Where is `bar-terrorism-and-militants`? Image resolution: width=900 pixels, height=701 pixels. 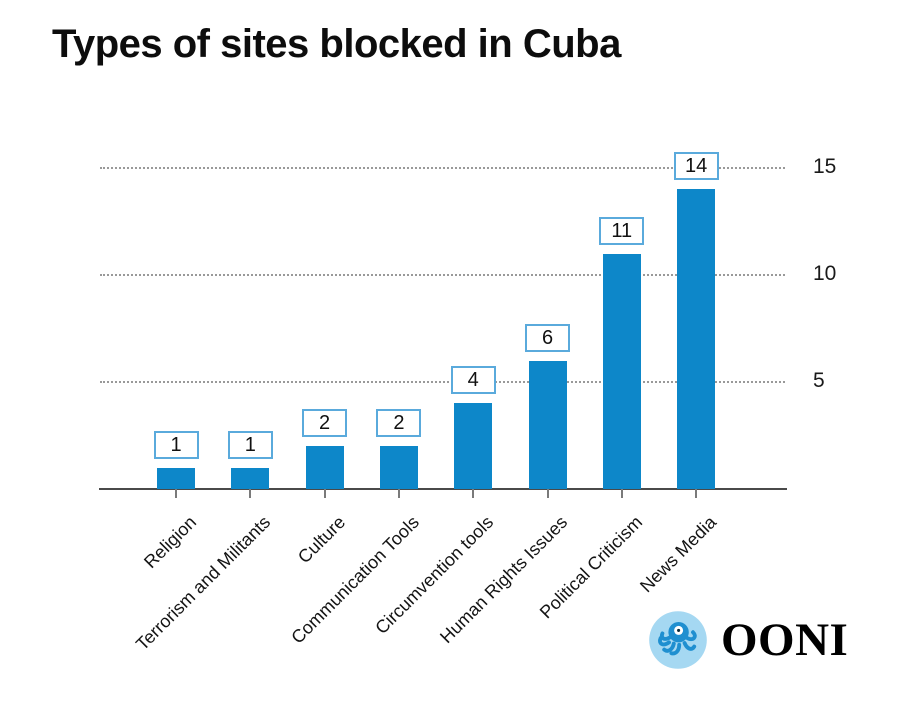
bar-terrorism-and-militants is located at coordinates (250, 478).